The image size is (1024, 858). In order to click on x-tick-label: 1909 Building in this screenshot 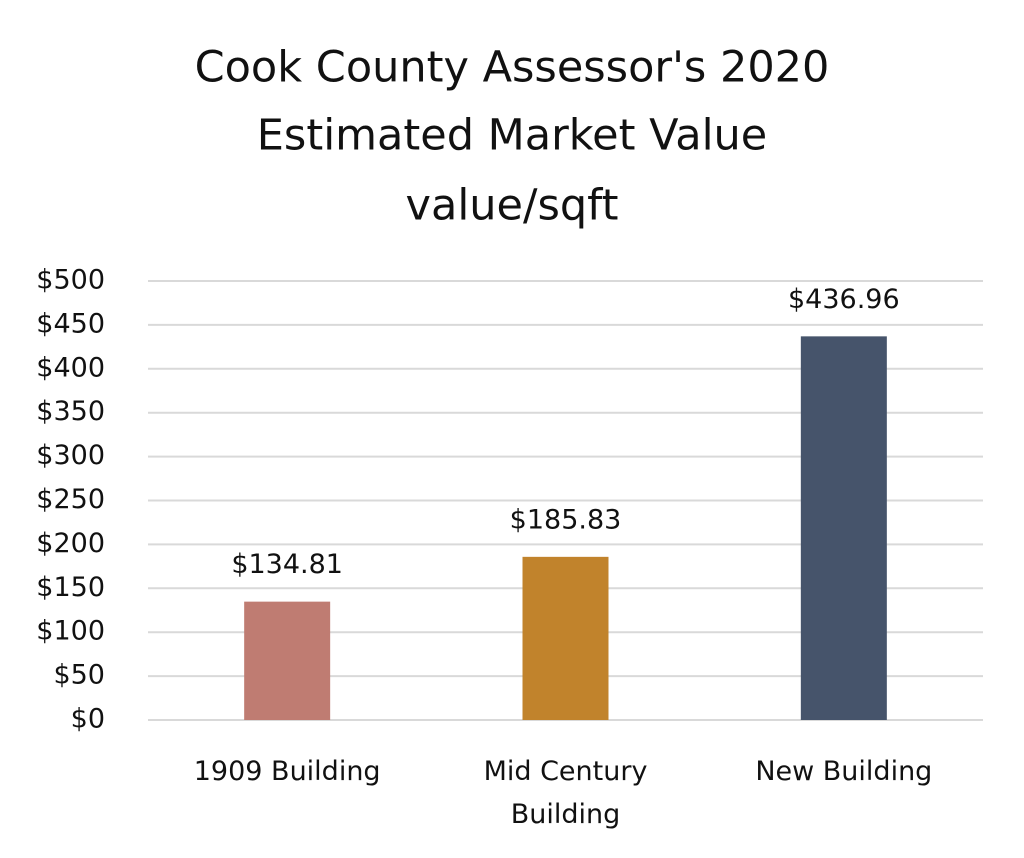, I will do `click(287, 771)`.